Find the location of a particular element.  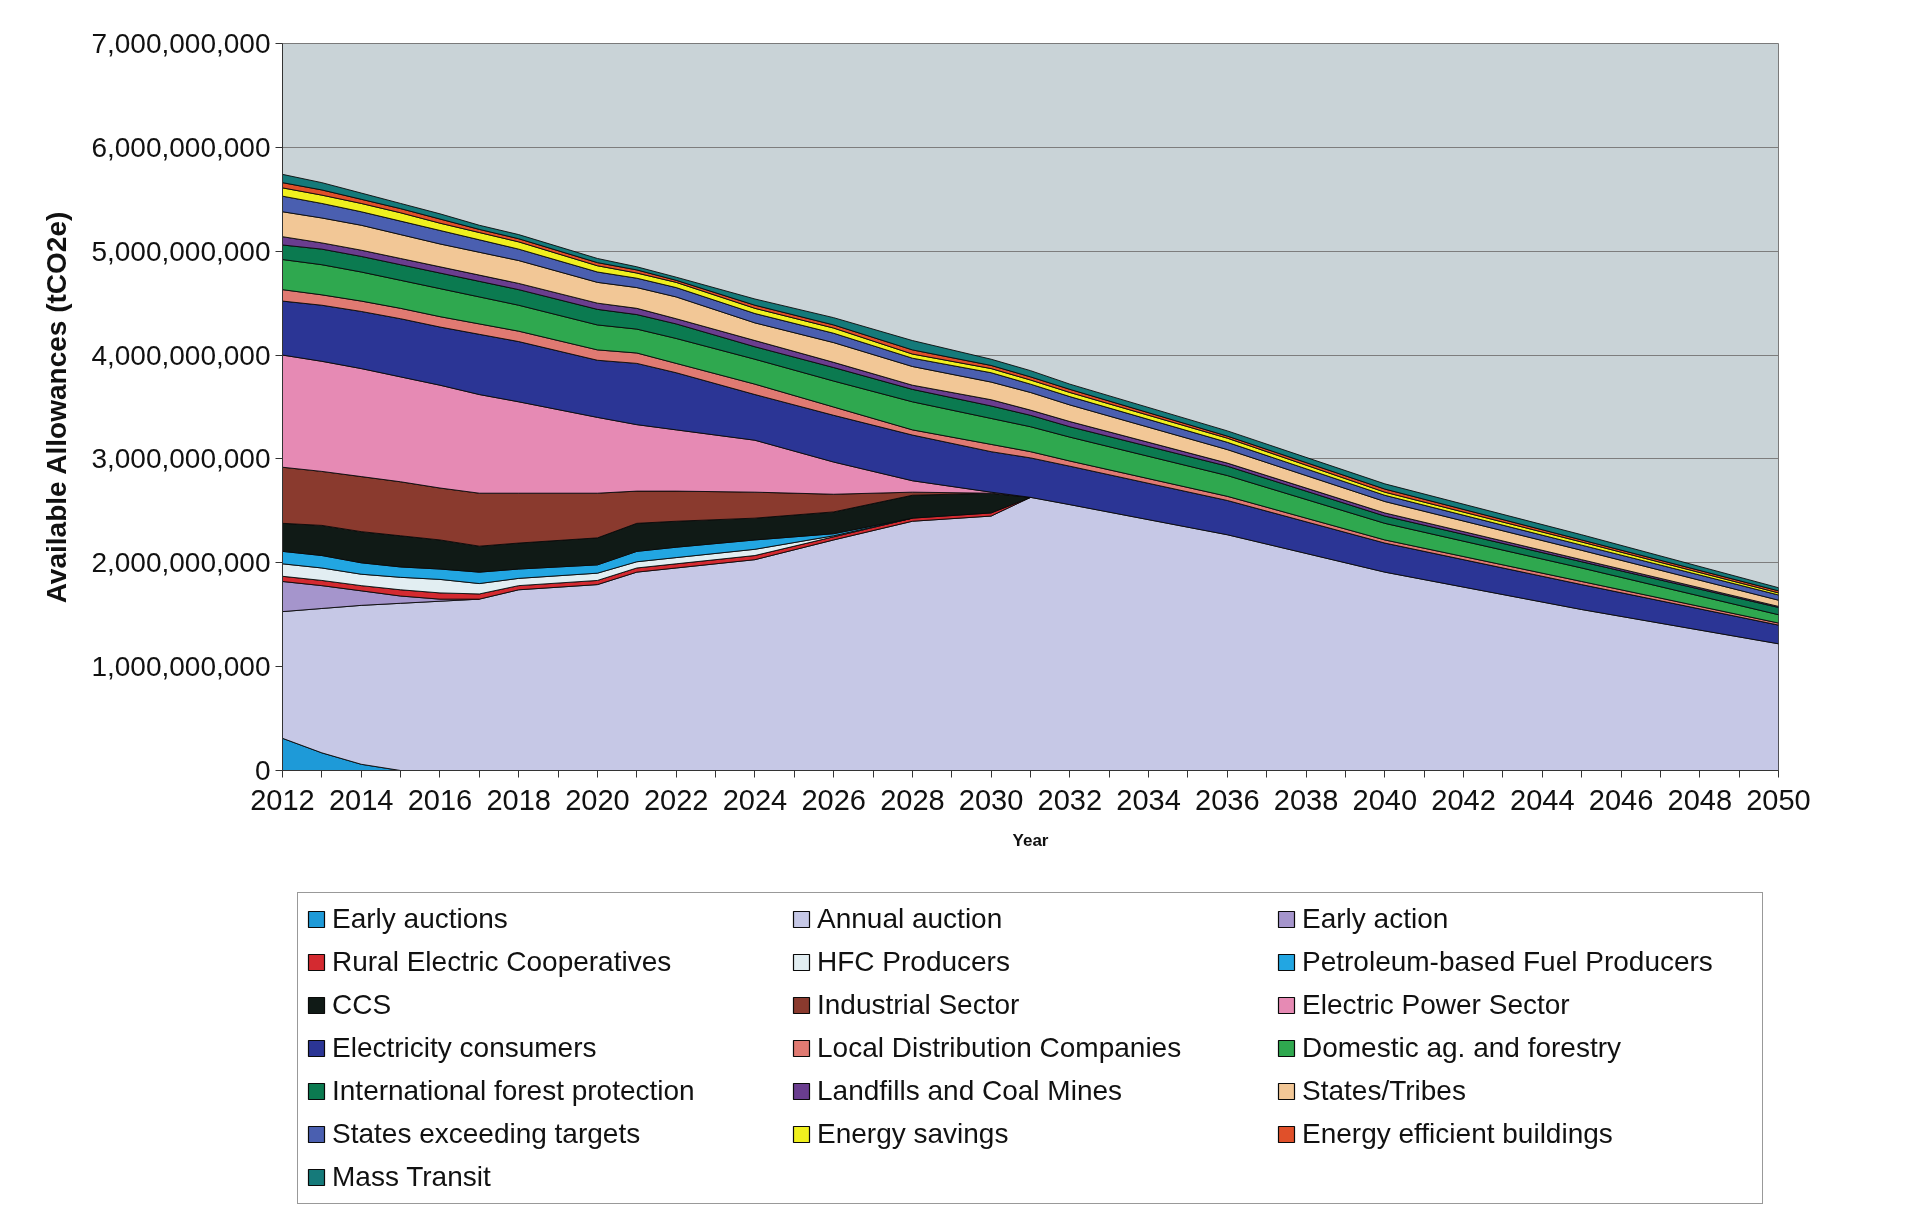

legend-label: Petroleum-based Fuel Producers is located at coordinates (1508, 962).